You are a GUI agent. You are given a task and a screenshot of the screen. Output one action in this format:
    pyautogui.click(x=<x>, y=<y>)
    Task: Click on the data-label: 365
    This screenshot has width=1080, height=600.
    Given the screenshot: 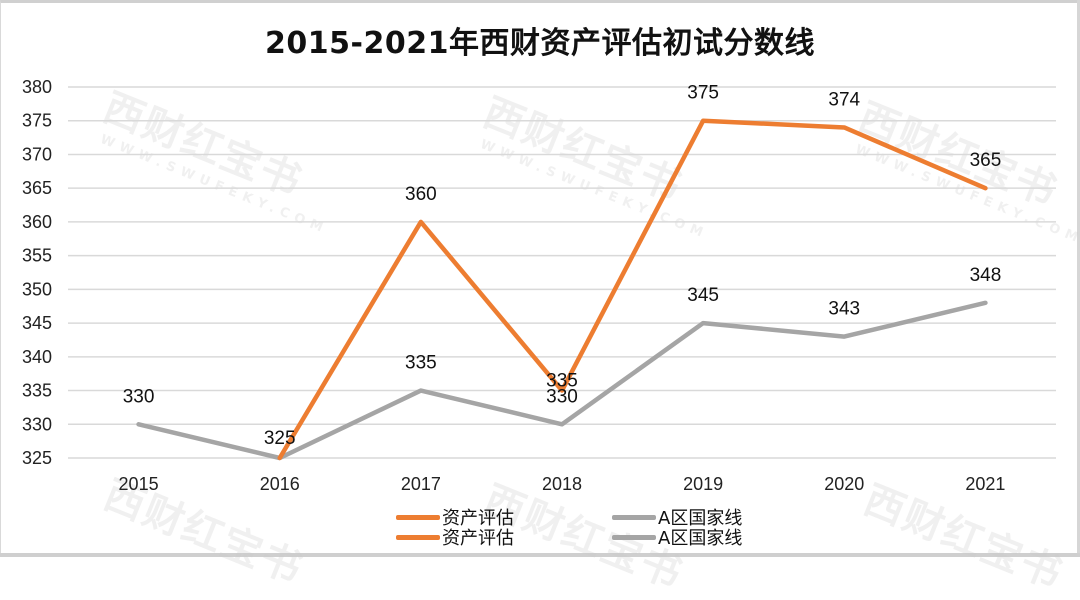 What is the action you would take?
    pyautogui.click(x=986, y=160)
    